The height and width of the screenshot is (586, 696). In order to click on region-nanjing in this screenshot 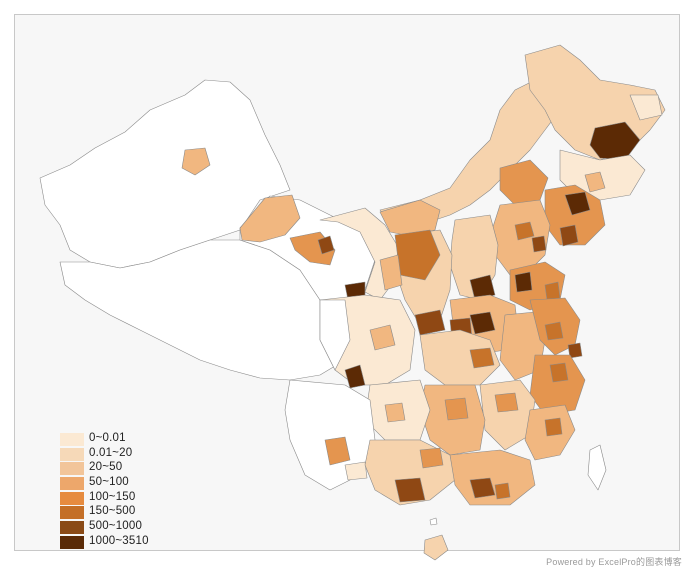, I will do `click(554, 331)`.